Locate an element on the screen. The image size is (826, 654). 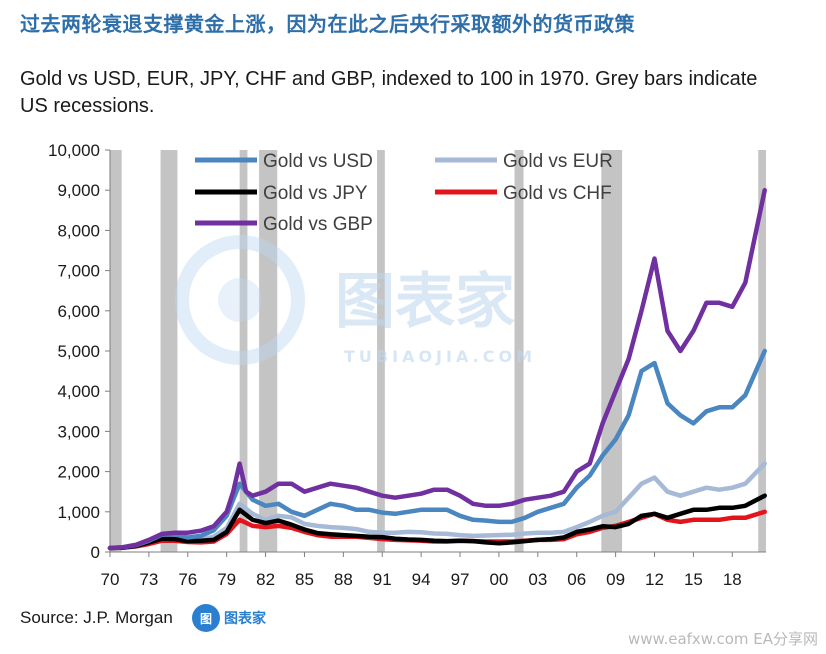
y-tick-label: 7,000 is located at coordinates (78, 271).